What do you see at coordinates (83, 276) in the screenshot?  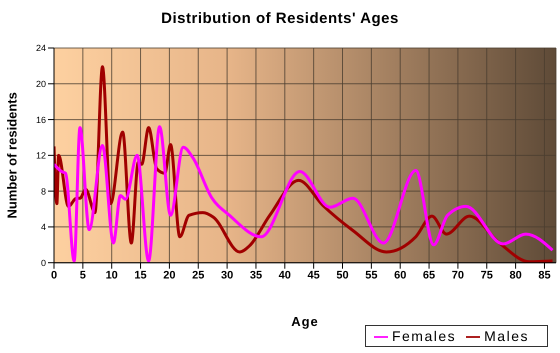 I see `x-tick-label: 5` at bounding box center [83, 276].